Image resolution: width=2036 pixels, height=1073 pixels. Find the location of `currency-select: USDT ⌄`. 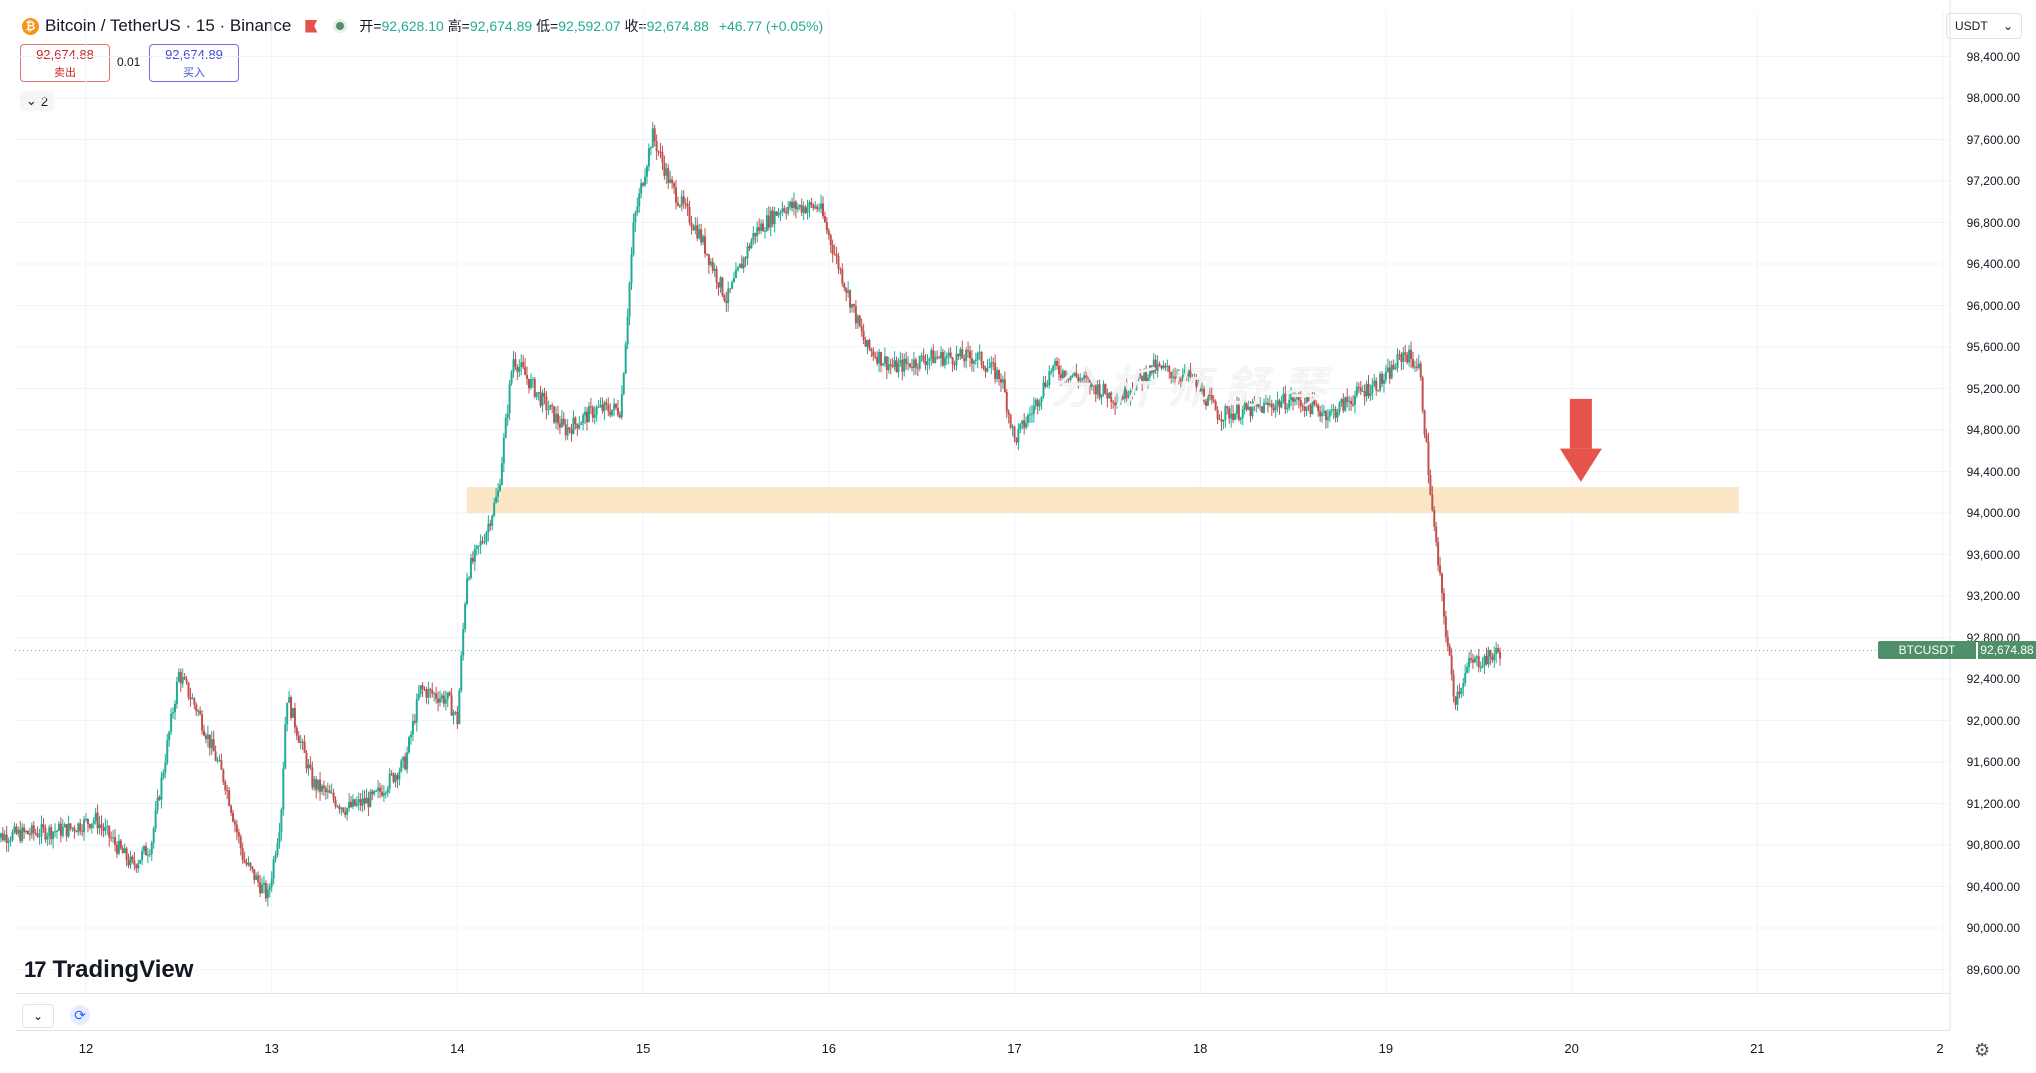

currency-select: USDT ⌄ is located at coordinates (1984, 26).